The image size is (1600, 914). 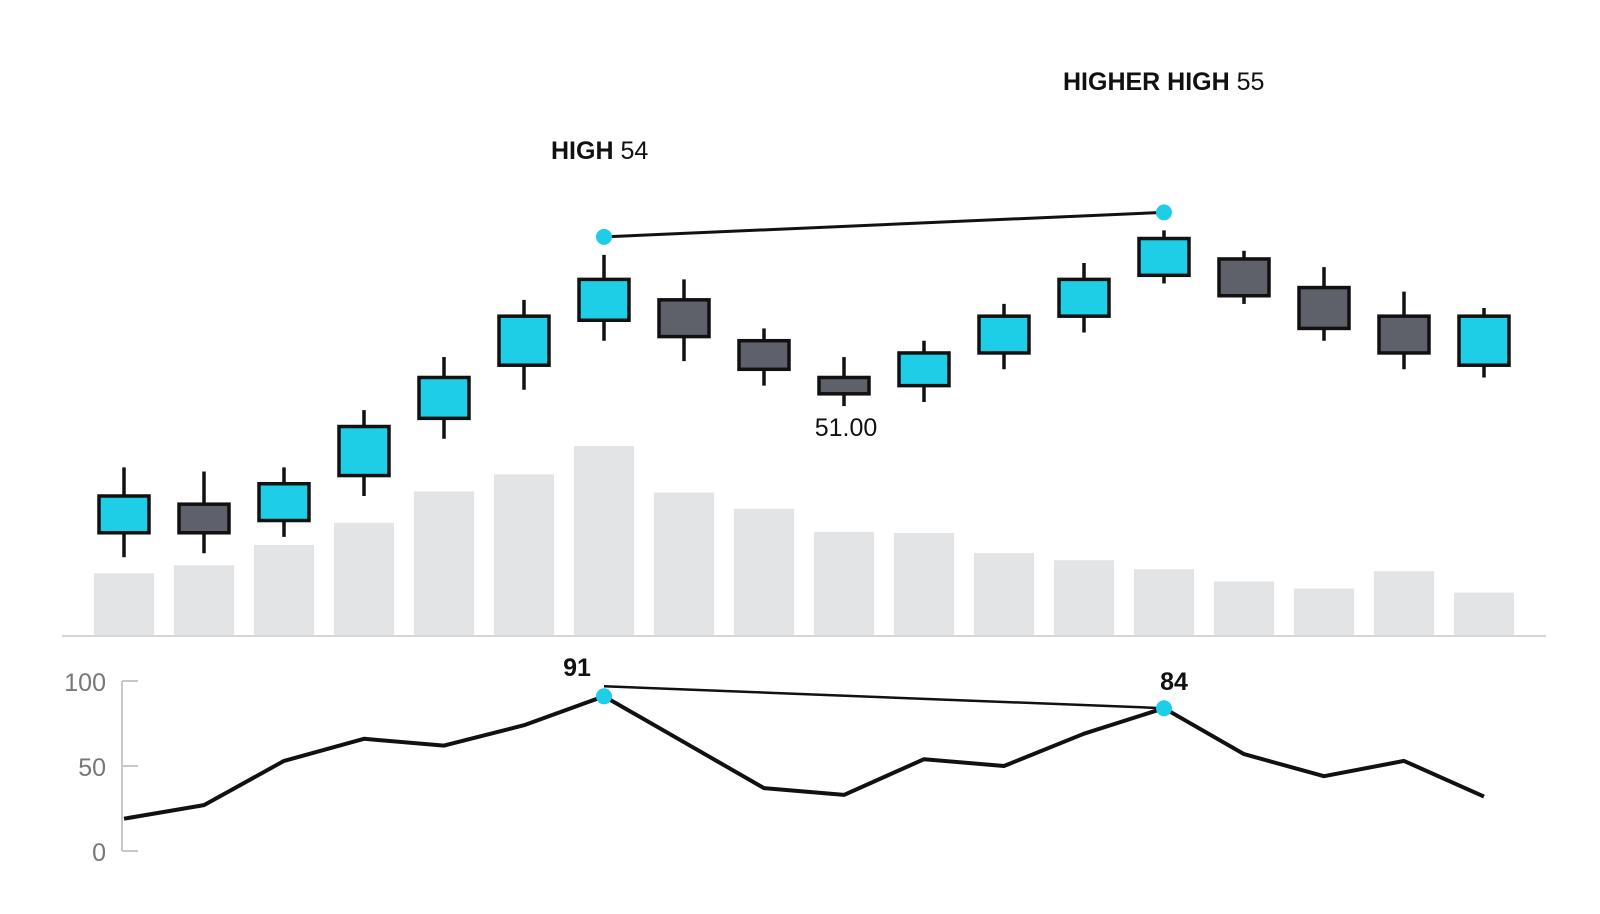 I want to click on oscillator-peak-label-91: 91, so click(x=577, y=668).